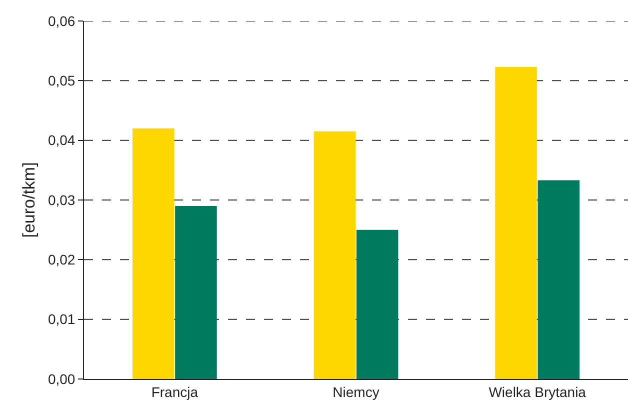 The image size is (630, 408). I want to click on y-tick-label: 0,03, so click(62, 200).